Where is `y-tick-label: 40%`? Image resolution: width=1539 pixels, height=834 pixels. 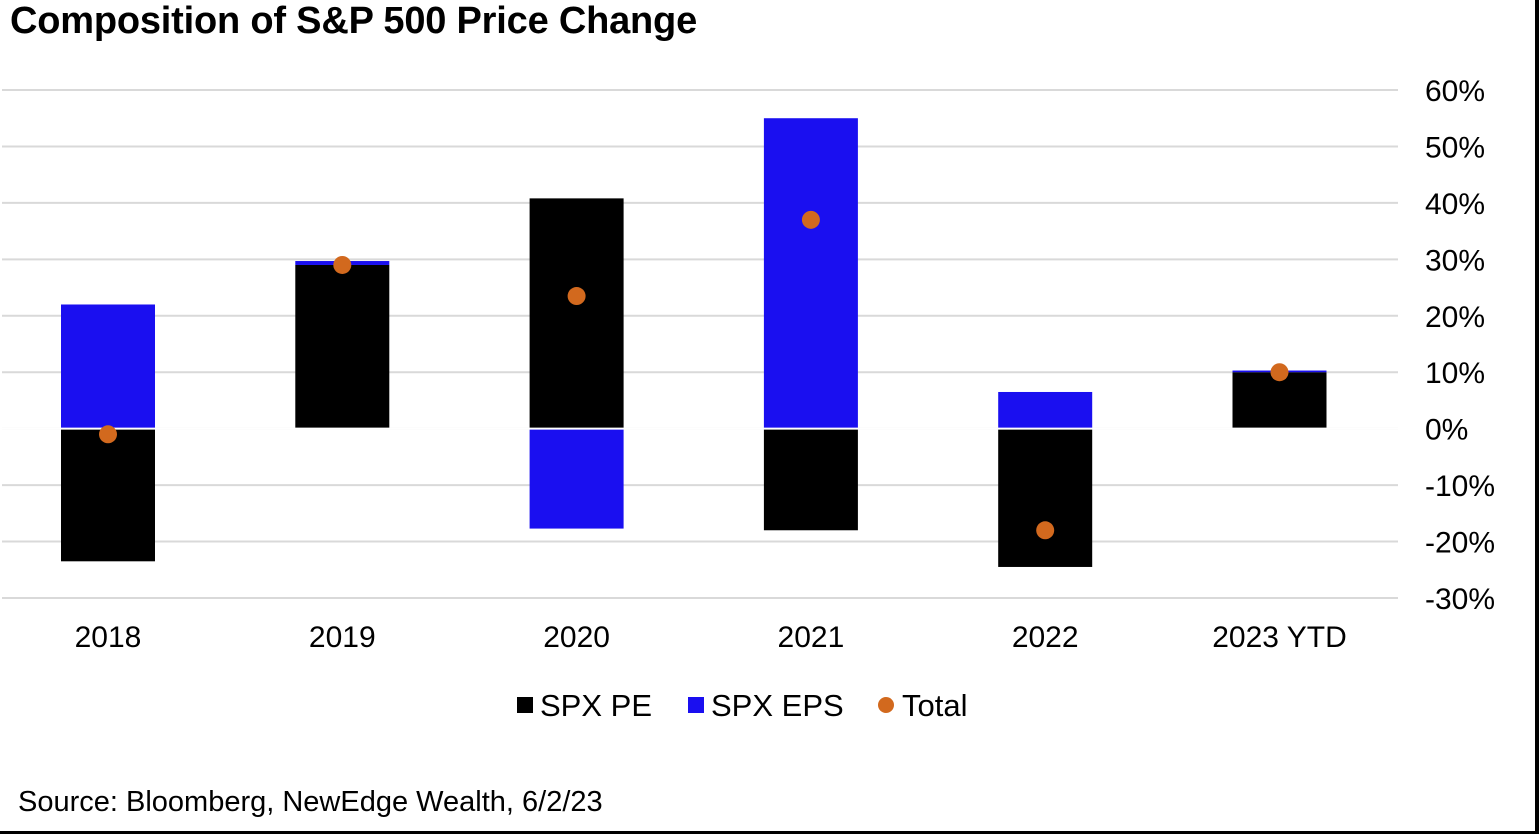
y-tick-label: 40% is located at coordinates (1455, 204).